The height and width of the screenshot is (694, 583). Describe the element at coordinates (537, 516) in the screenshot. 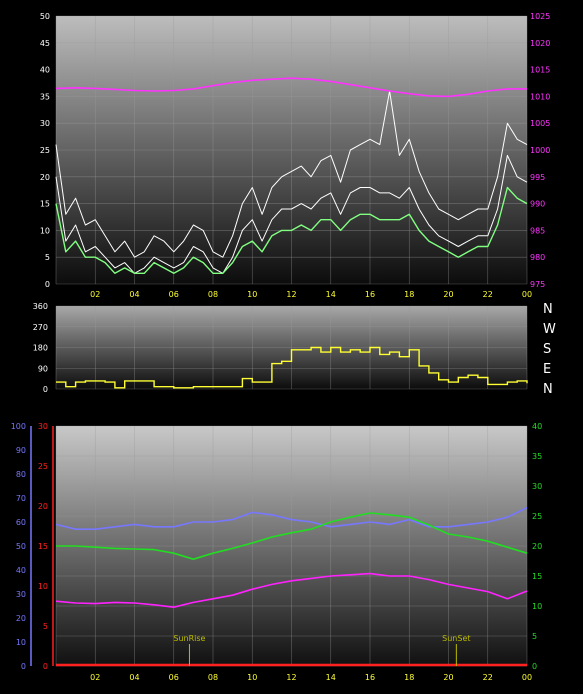

I see `temperature-tick-label: 25` at that location.